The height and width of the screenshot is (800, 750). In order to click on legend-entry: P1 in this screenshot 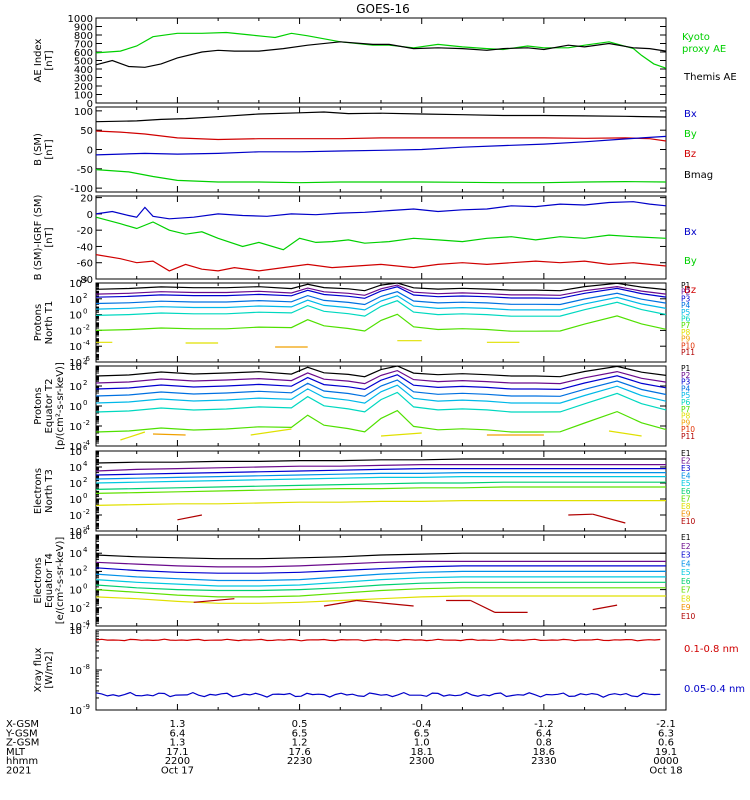, I will do `click(686, 285)`.